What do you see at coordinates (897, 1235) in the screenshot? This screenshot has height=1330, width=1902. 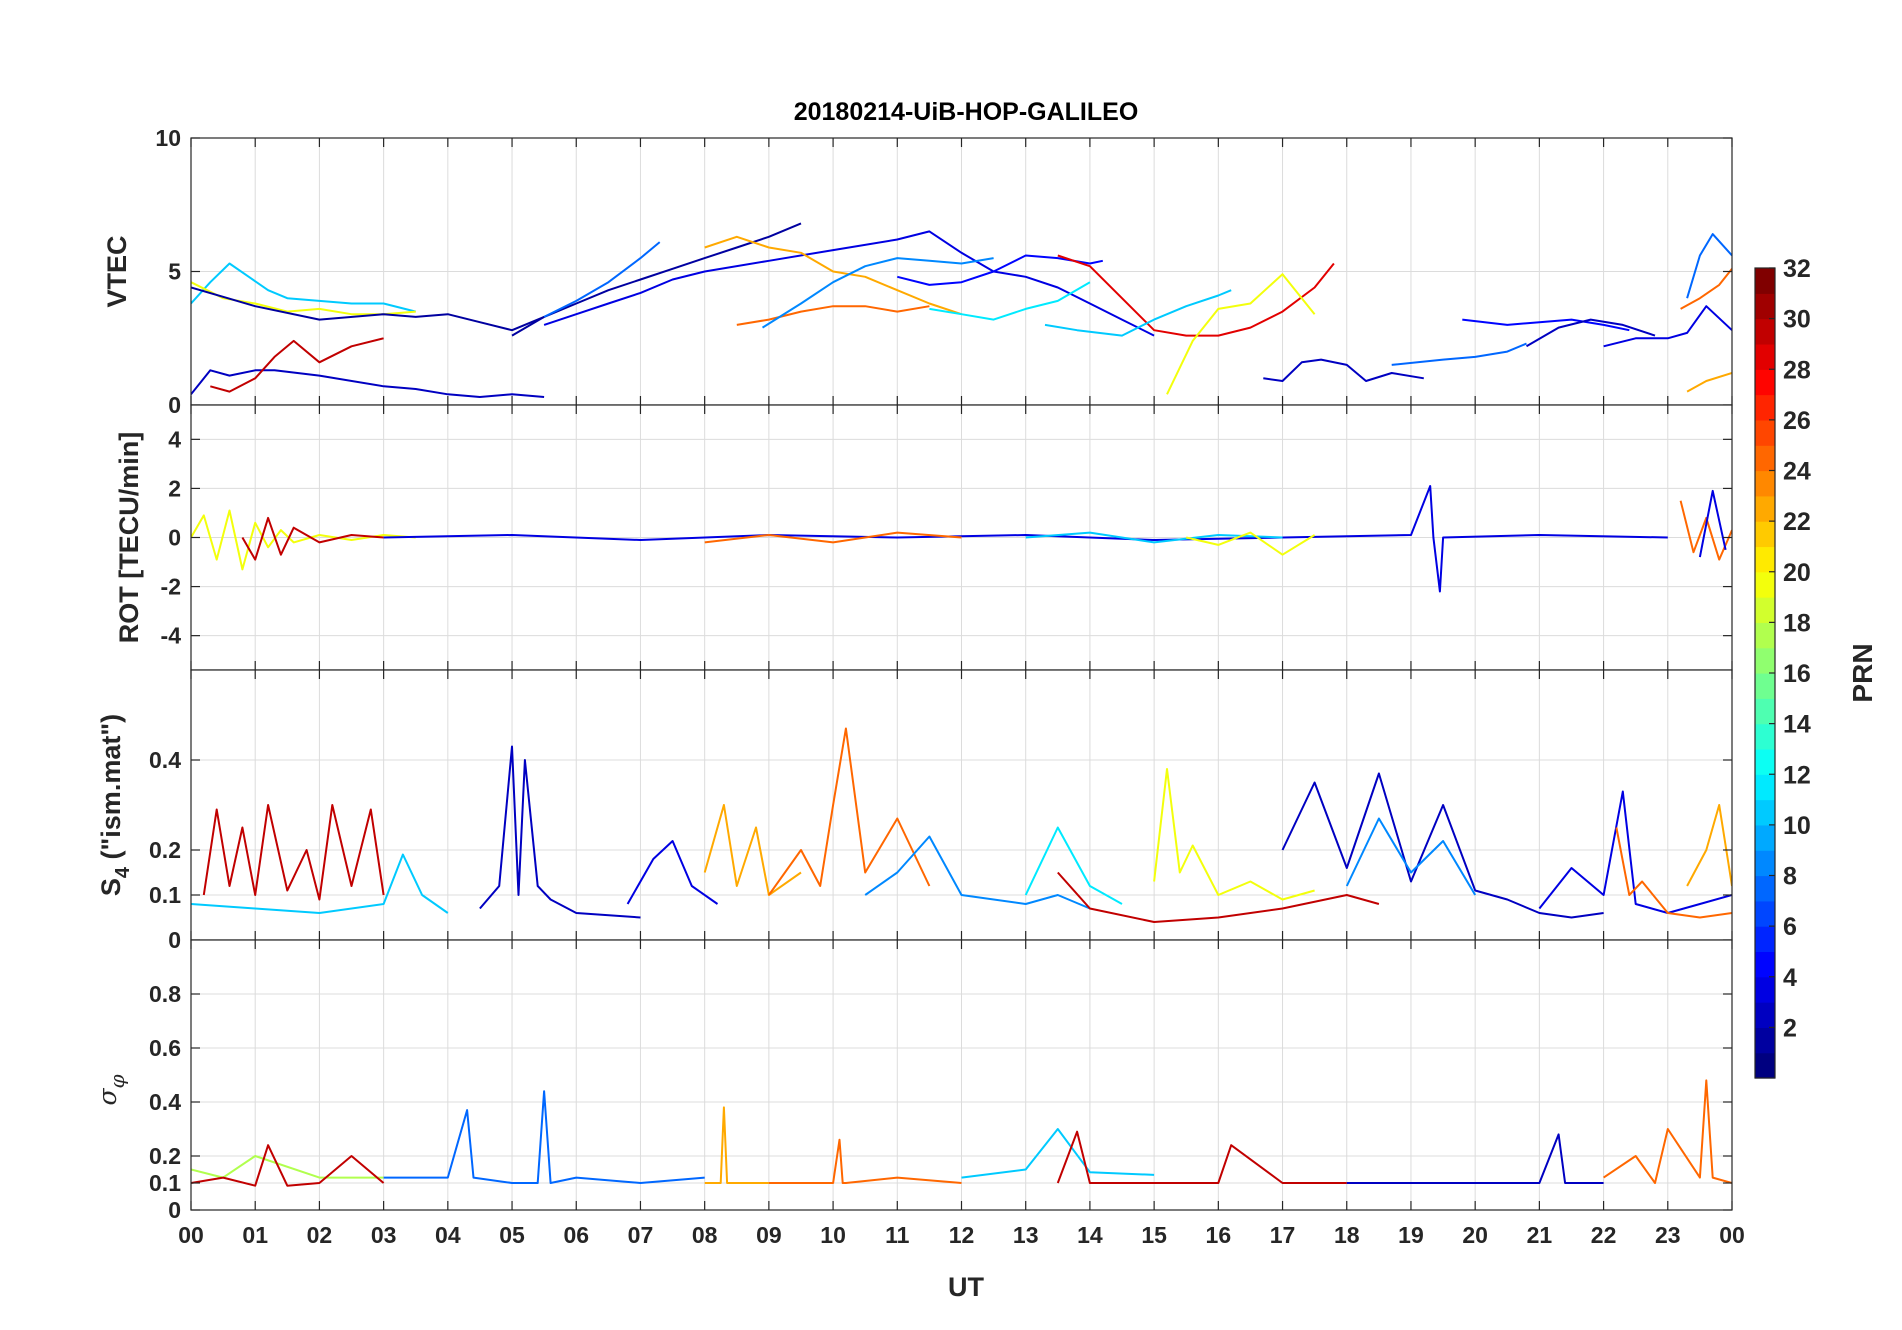 I see `x-tick-label: 11` at bounding box center [897, 1235].